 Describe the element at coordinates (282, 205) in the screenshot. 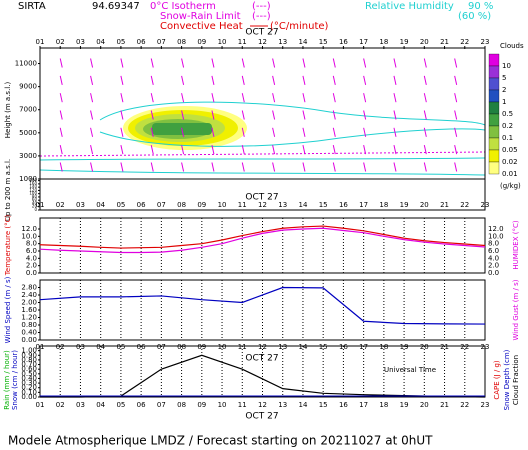

I see `x-tick-label: 13` at that location.